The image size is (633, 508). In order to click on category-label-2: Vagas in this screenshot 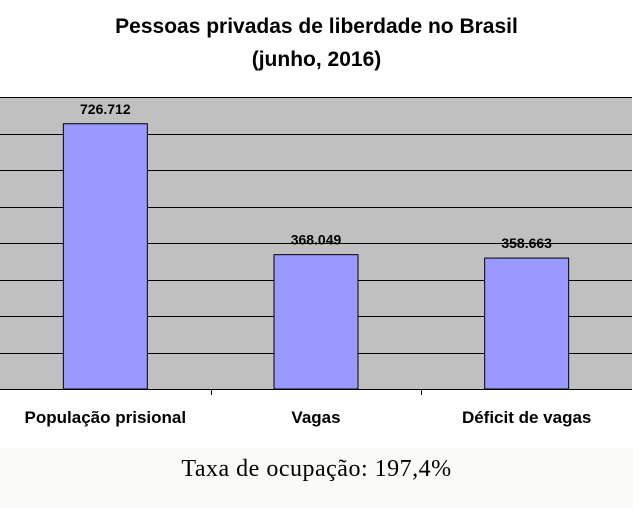, I will do `click(315, 417)`.